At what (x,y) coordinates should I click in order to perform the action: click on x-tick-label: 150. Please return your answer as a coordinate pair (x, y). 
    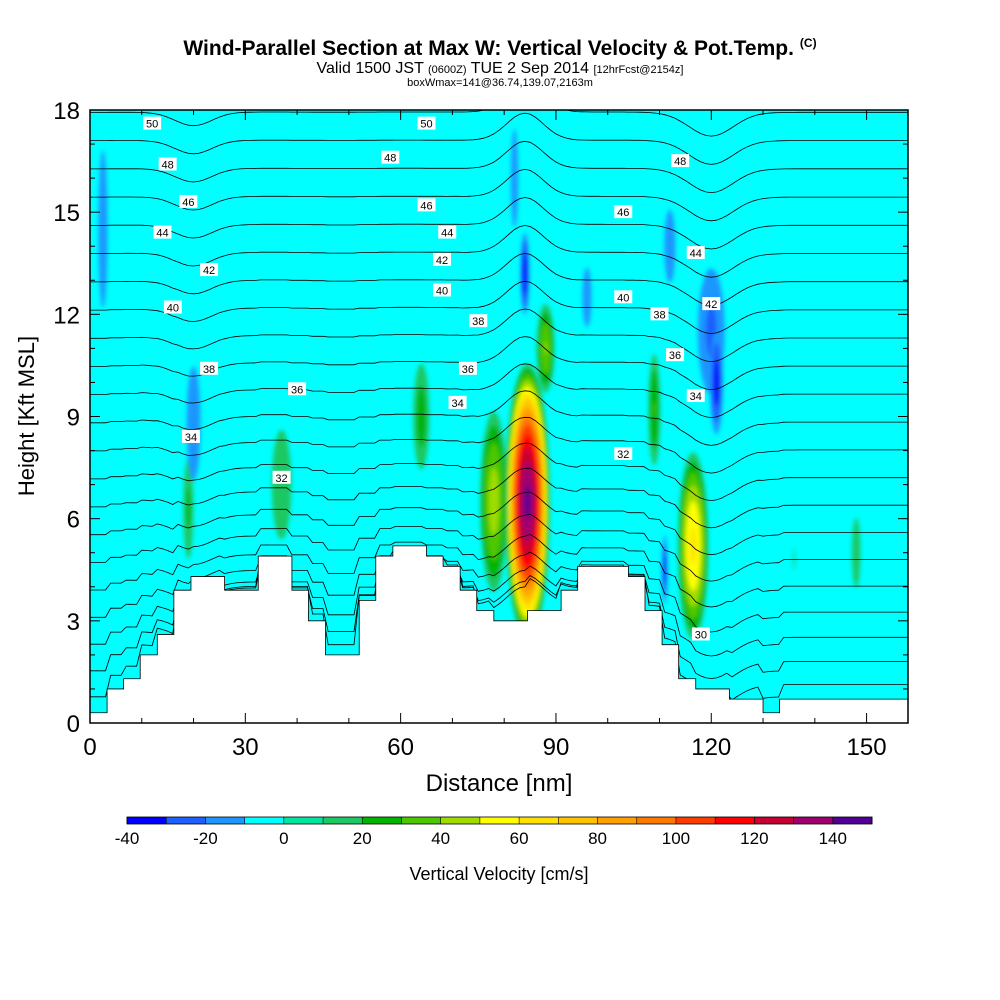
    Looking at the image, I should click on (867, 747).